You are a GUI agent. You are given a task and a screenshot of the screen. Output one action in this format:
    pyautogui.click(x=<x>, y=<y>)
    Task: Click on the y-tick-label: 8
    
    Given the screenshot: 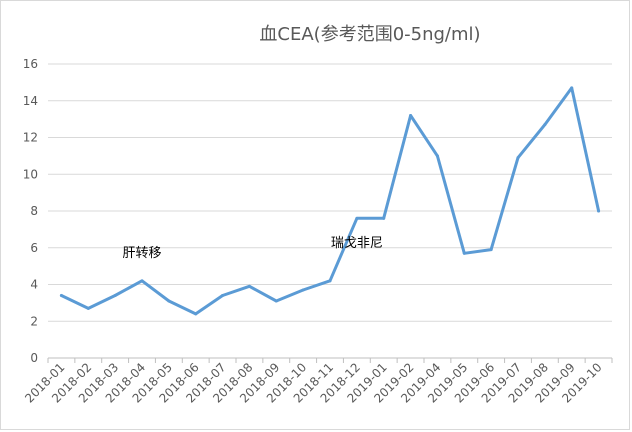 What is the action you would take?
    pyautogui.click(x=34, y=211)
    